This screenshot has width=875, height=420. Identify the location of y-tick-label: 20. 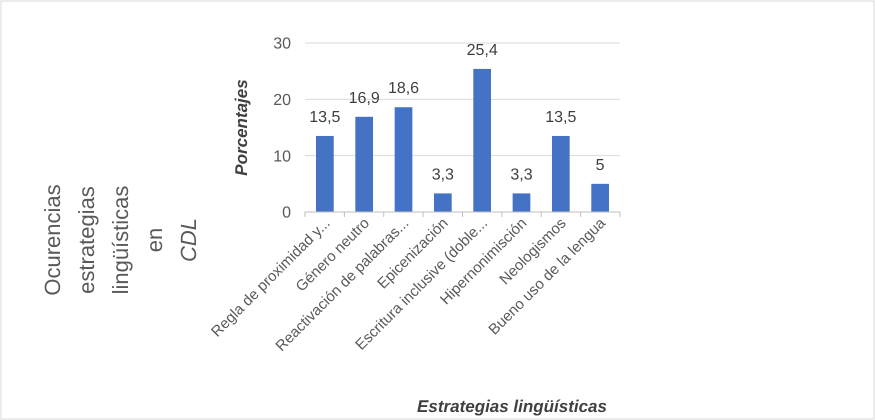
(282, 100).